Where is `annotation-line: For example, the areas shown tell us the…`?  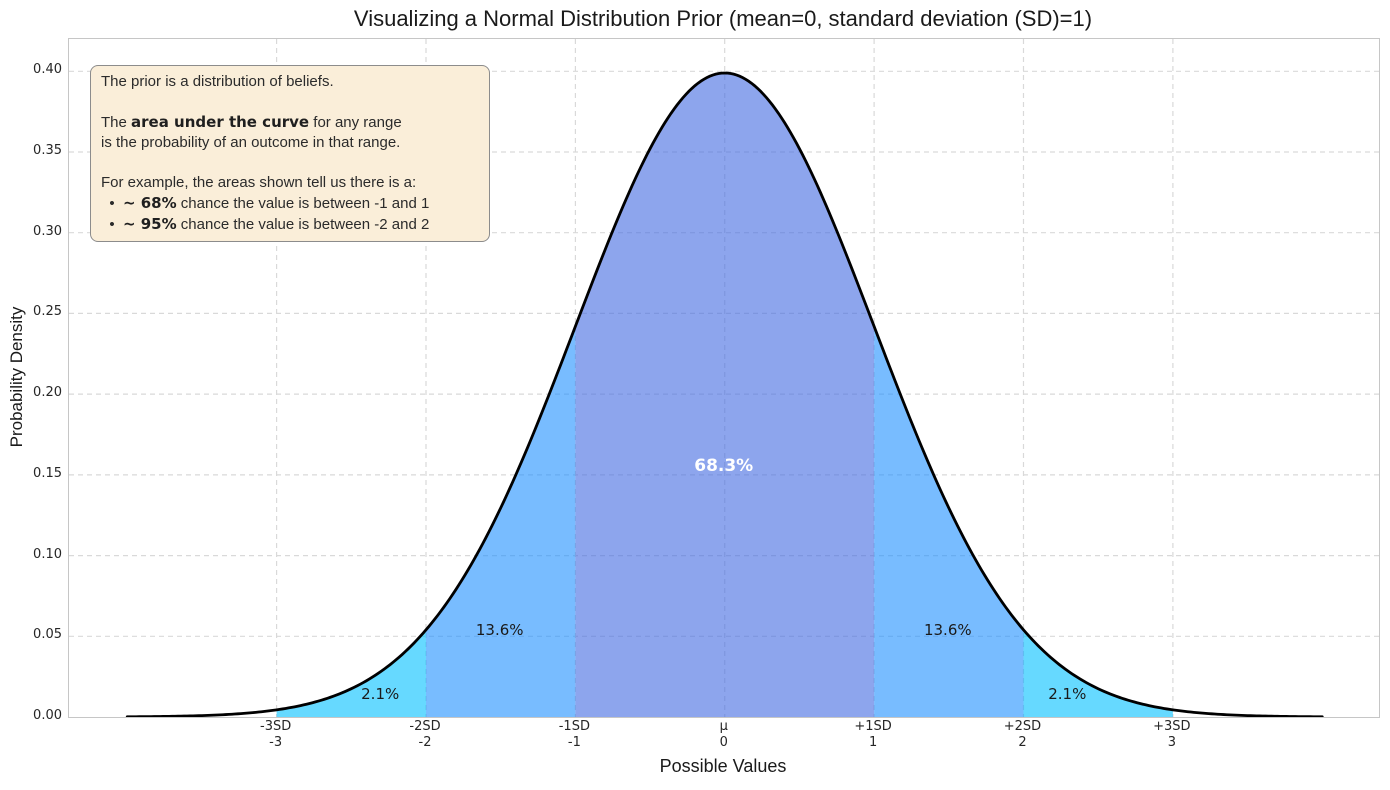 annotation-line: For example, the areas shown tell us the… is located at coordinates (290, 183).